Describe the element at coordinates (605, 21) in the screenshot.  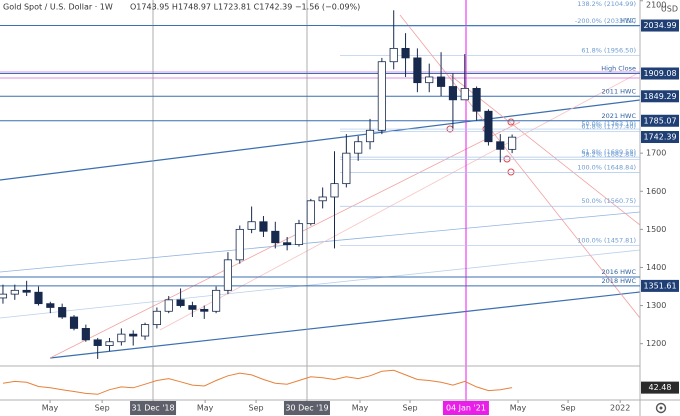
I see `level-label: -200.0% (2033.12)` at that location.